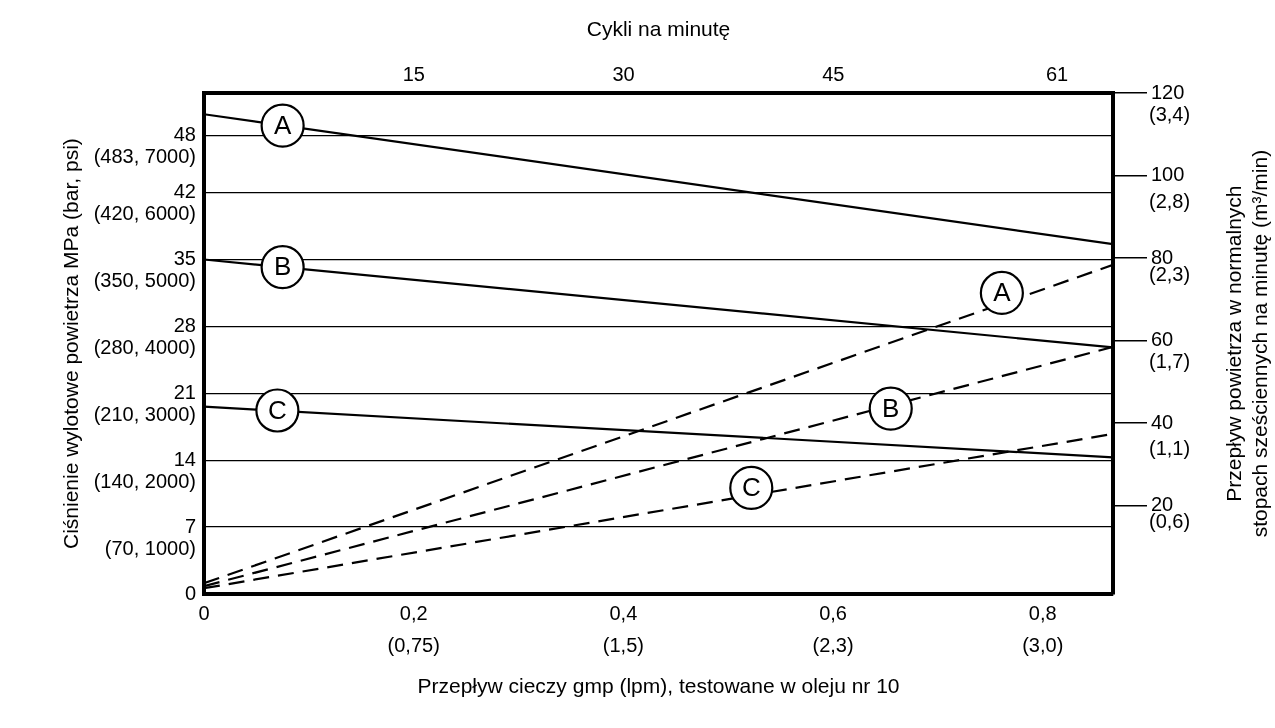 The image size is (1275, 728). I want to click on y2-tick-label: 120, so click(1168, 91).